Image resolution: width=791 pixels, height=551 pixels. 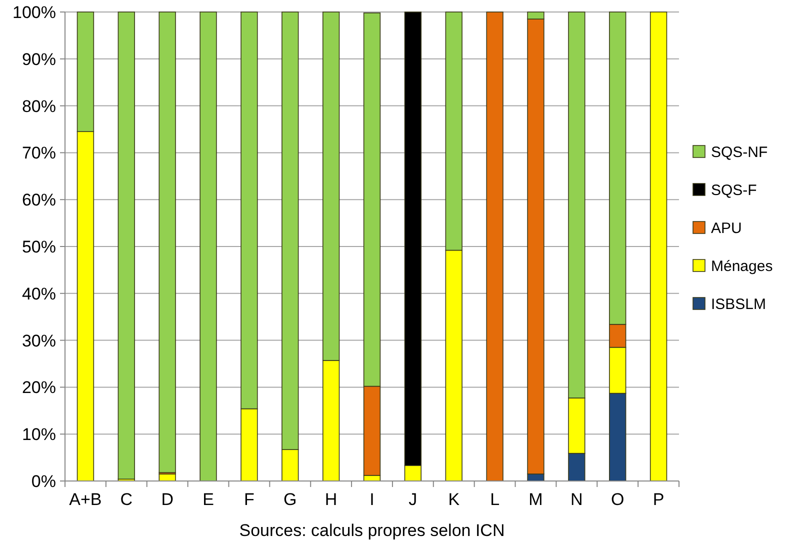 I want to click on y-tick-label: 50%, so click(x=39, y=246).